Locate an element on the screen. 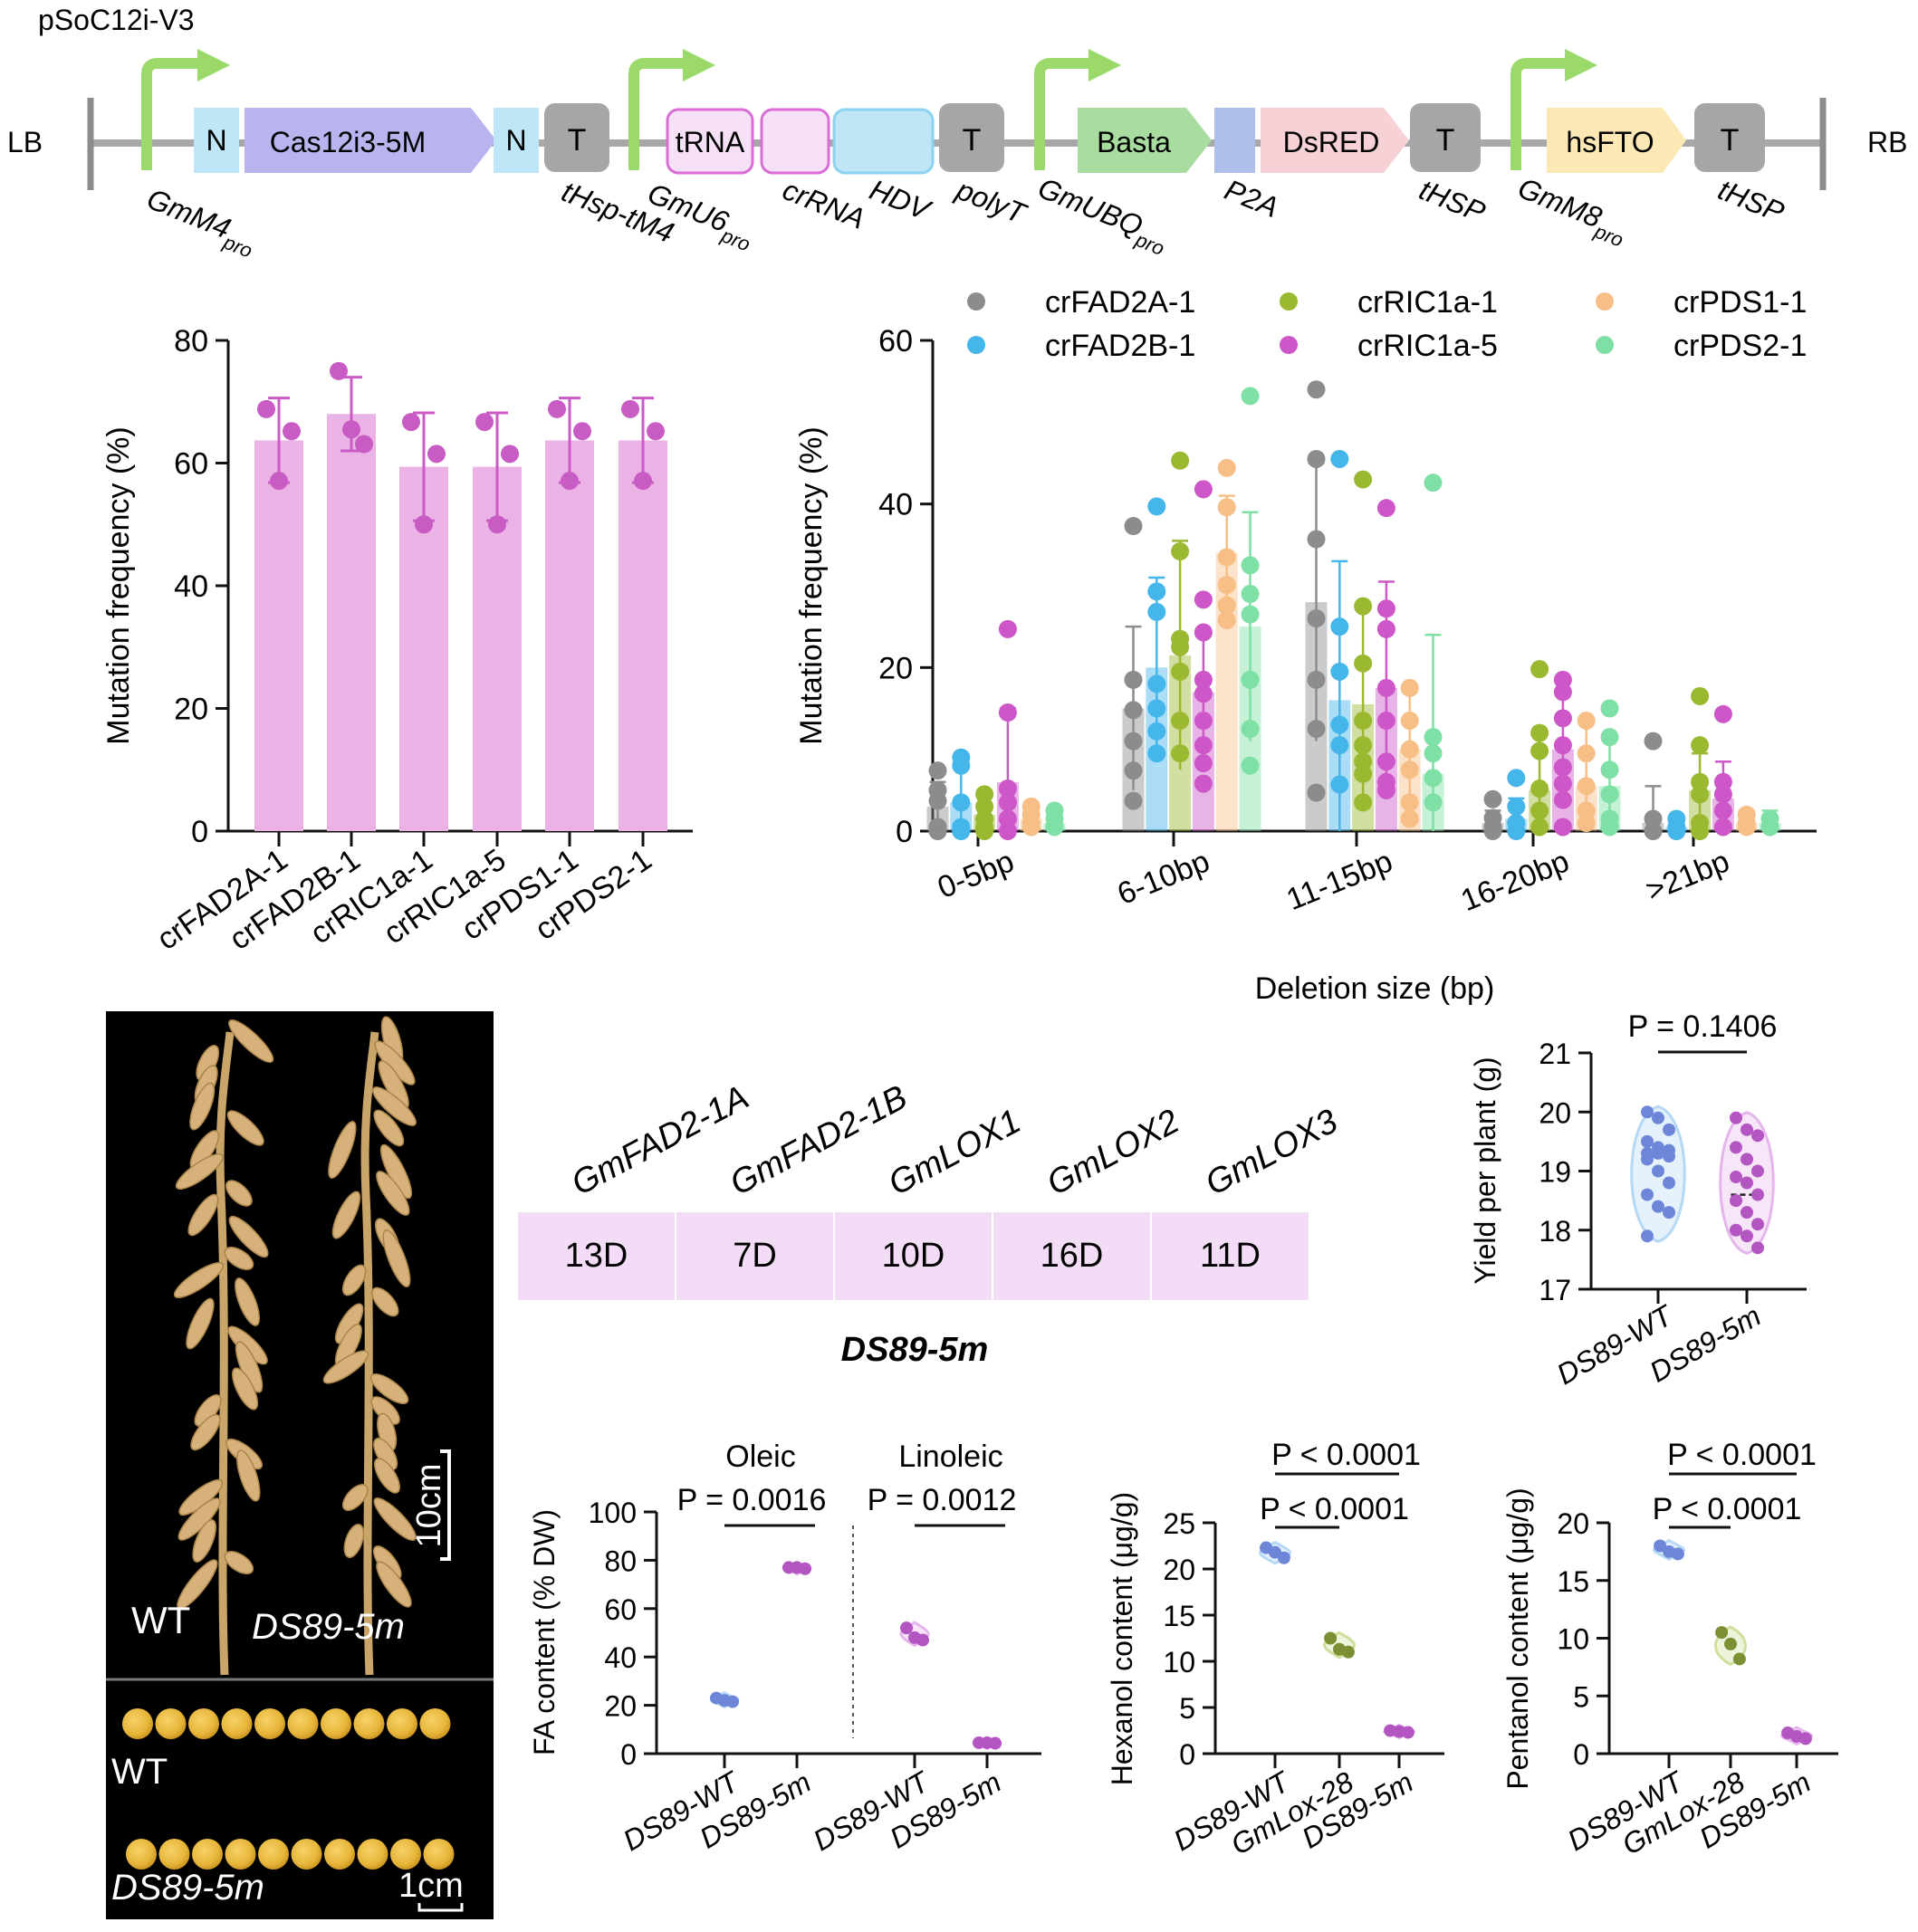 The height and width of the screenshot is (1932, 1918). promoter-arrow-gmm8 is located at coordinates (1539, 114).